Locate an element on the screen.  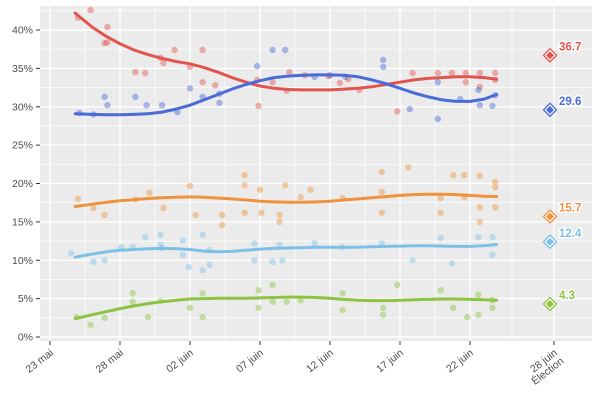
x-tick-label: 12 juin is located at coordinates (320, 361).